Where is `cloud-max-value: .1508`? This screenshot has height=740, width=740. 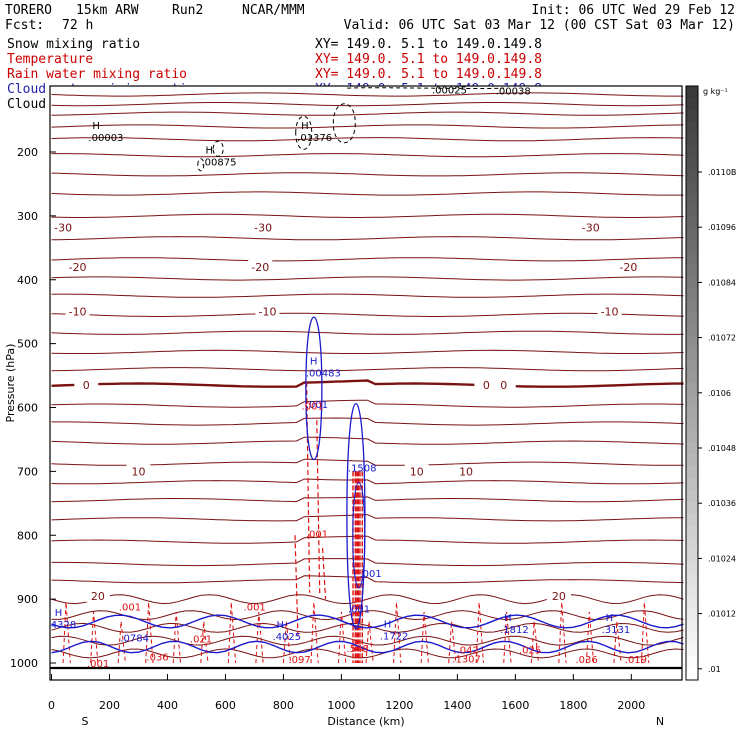 cloud-max-value: .1508 is located at coordinates (362, 468).